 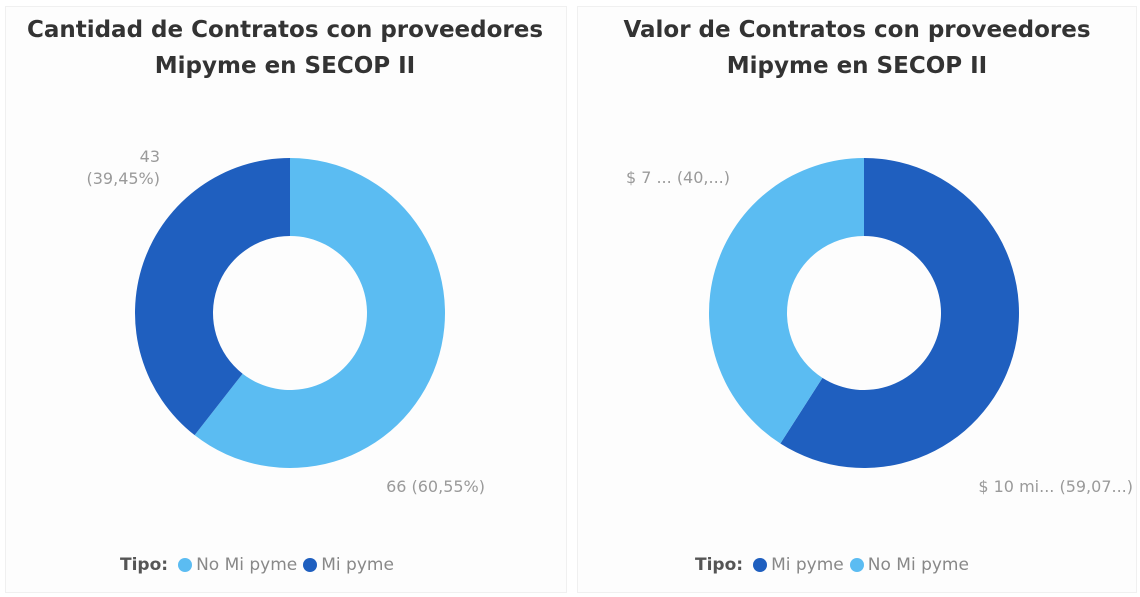 What do you see at coordinates (123, 167) in the screenshot?
I see `value-label: 43 (39,45%)` at bounding box center [123, 167].